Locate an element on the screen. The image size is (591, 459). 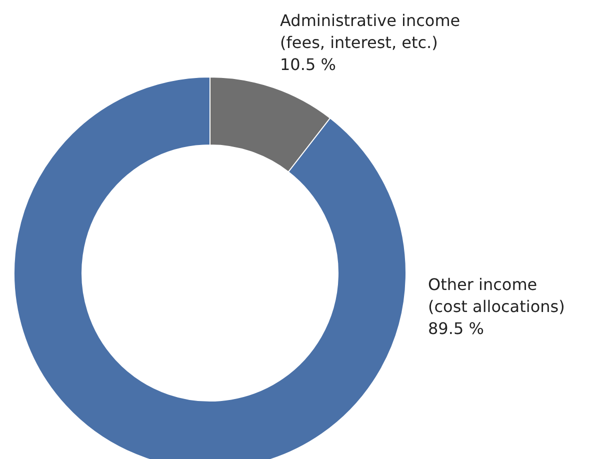
data-label: 89.5 % is located at coordinates (456, 329).